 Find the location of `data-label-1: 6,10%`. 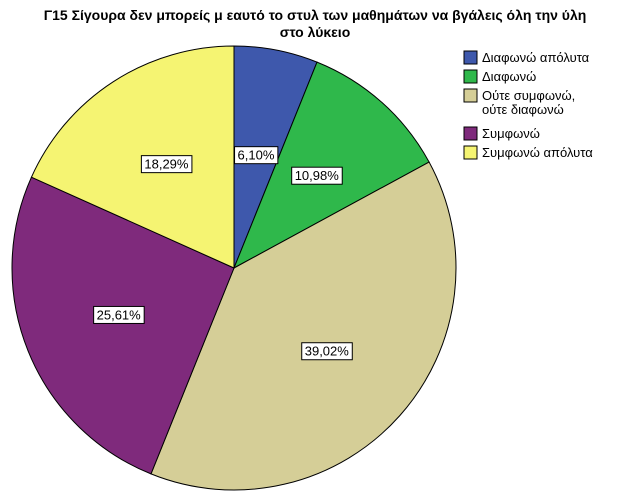

data-label-1: 6,10% is located at coordinates (256, 155).